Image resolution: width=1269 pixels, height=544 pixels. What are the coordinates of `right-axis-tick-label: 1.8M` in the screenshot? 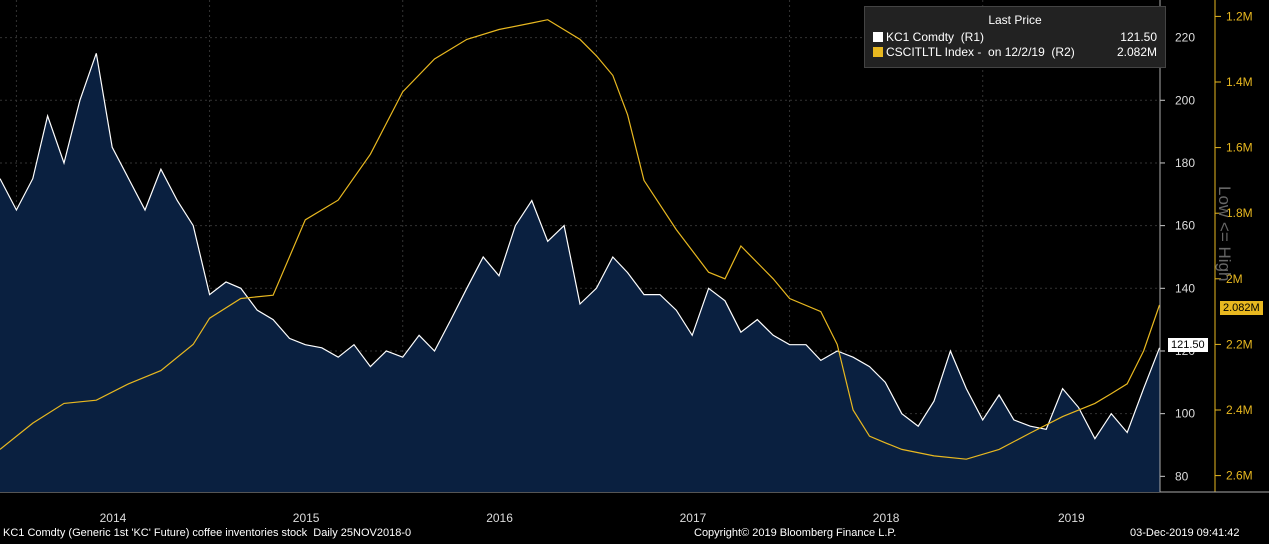 It's located at (1239, 213).